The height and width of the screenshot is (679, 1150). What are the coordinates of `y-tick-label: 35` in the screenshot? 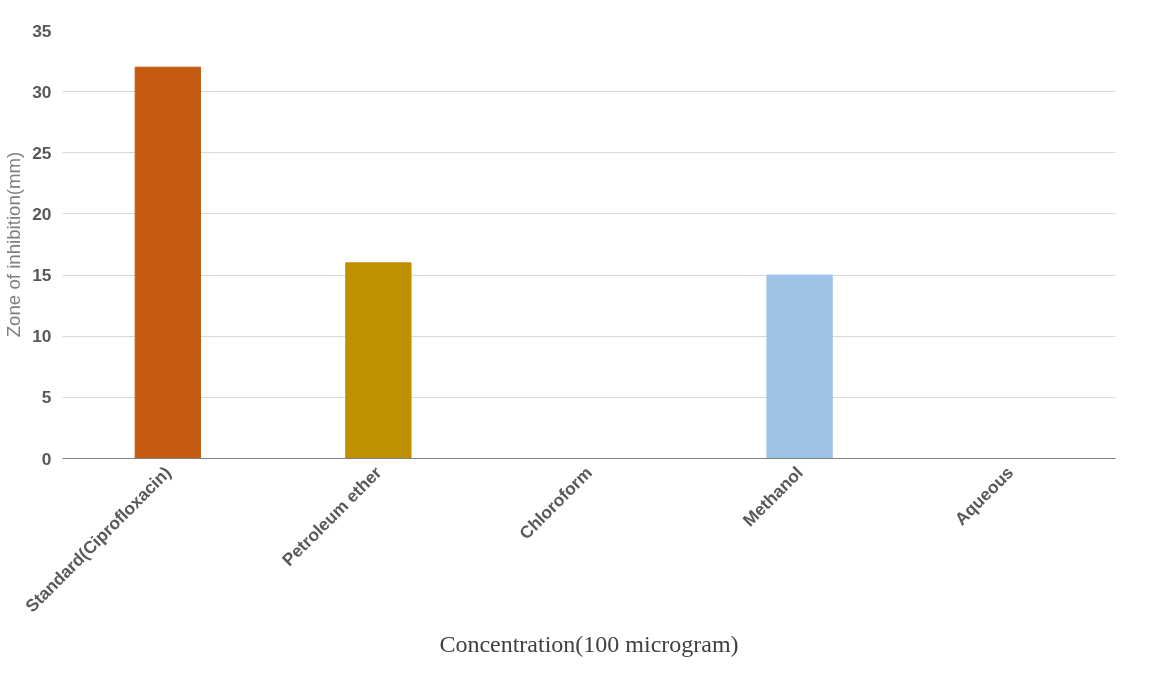 It's located at (42, 30).